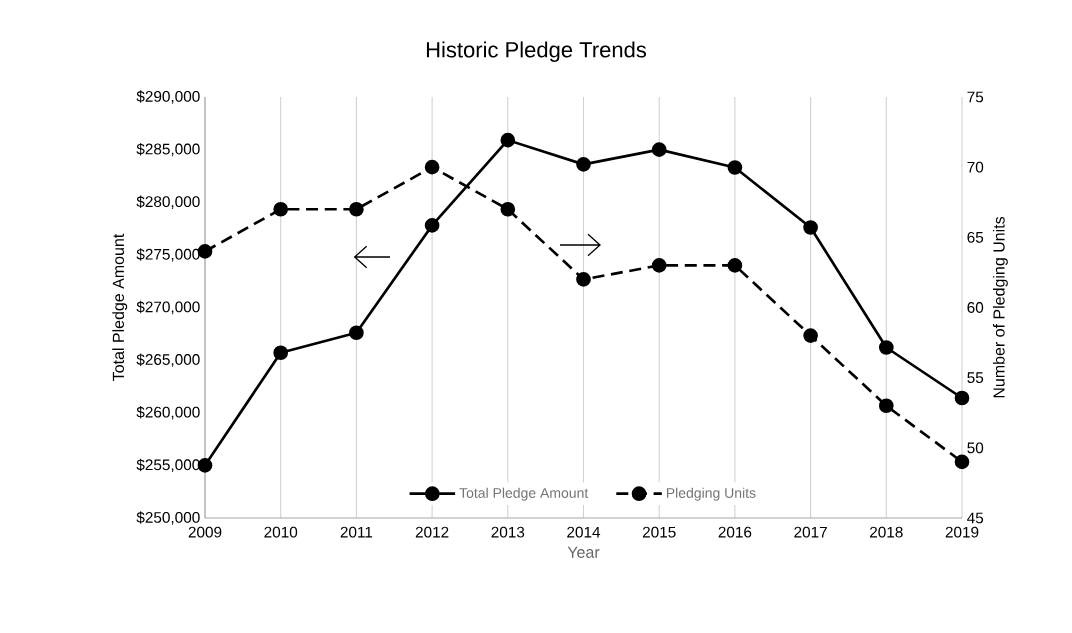  Describe the element at coordinates (524, 494) in the screenshot. I see `legend-label: Total Pledge Amount` at that location.